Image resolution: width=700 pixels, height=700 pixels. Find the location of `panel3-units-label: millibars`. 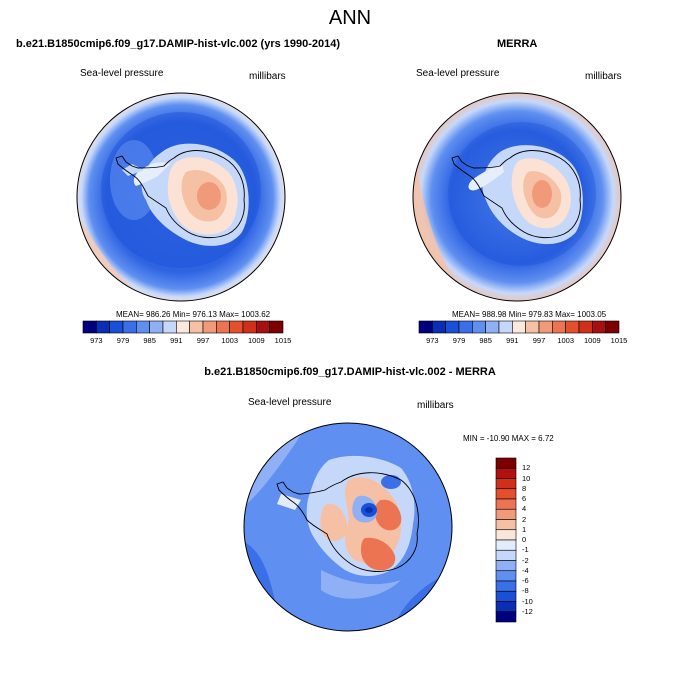

panel3-units-label: millibars is located at coordinates (435, 405).